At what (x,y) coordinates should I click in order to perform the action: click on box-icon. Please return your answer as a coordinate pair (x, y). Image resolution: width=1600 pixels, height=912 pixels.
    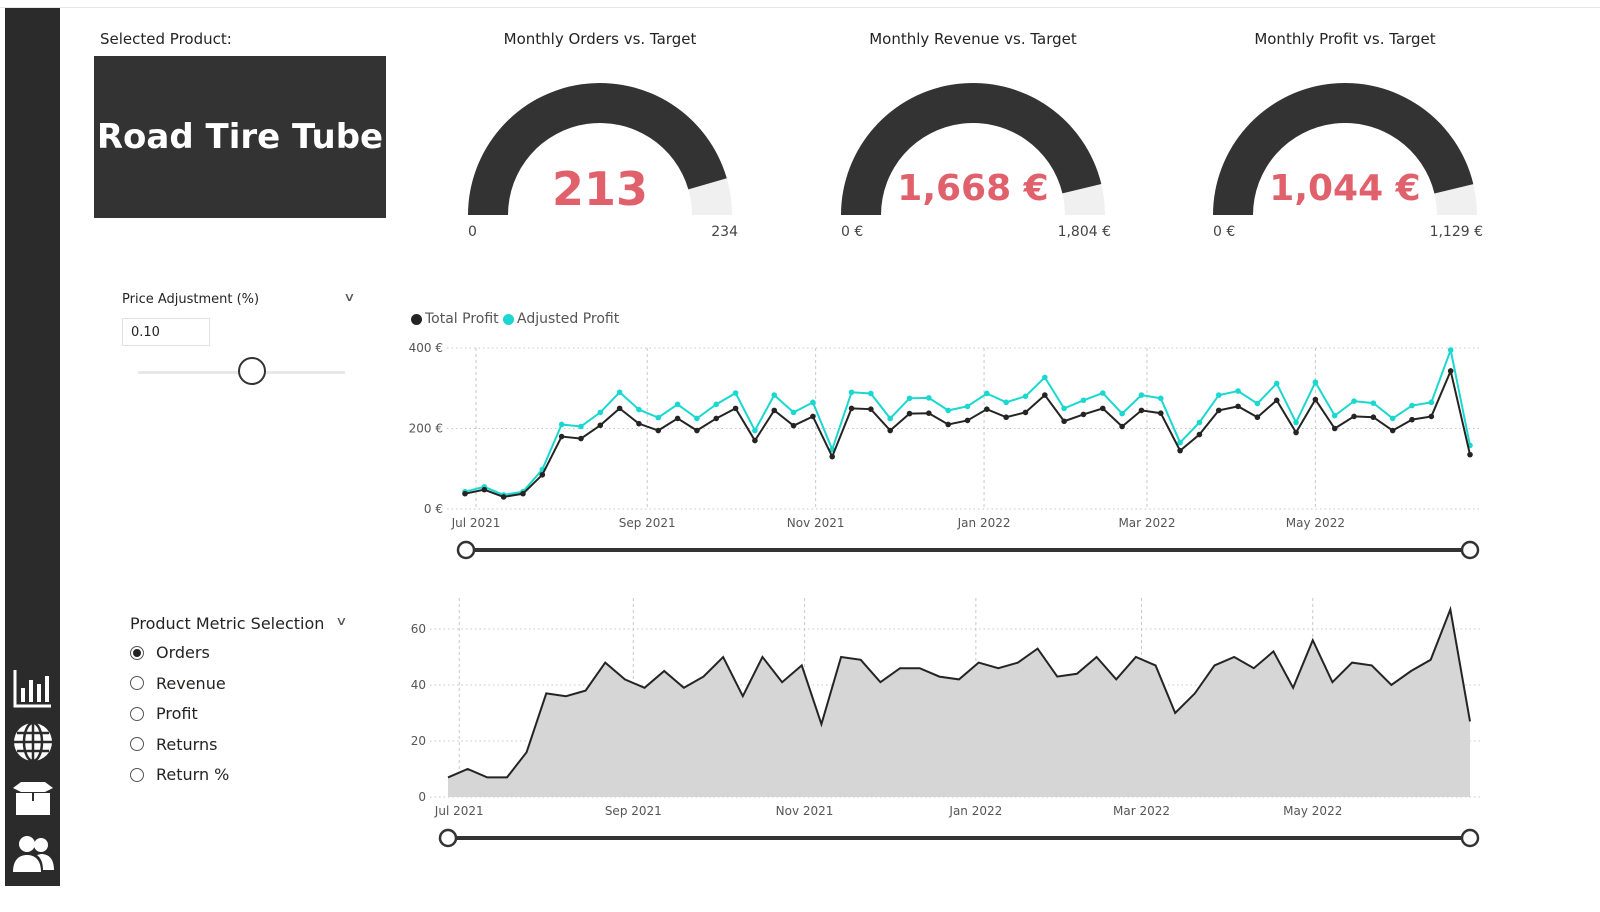
    Looking at the image, I should click on (33, 798).